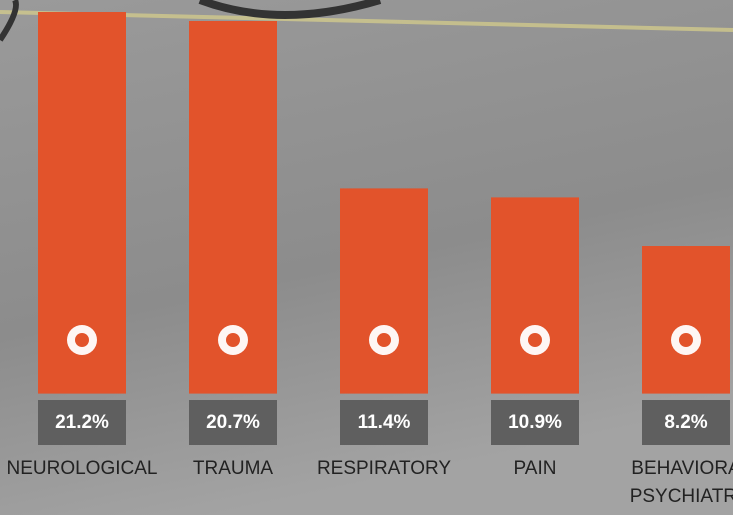 Image resolution: width=733 pixels, height=515 pixels. I want to click on value-label: 21.2%, so click(82, 422).